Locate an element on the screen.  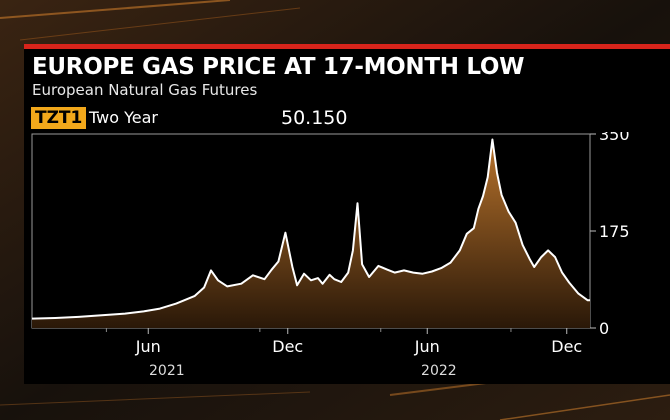
chart-title: EUROPE GAS PRICE AT 17-MONTH LOW is located at coordinates (278, 67).